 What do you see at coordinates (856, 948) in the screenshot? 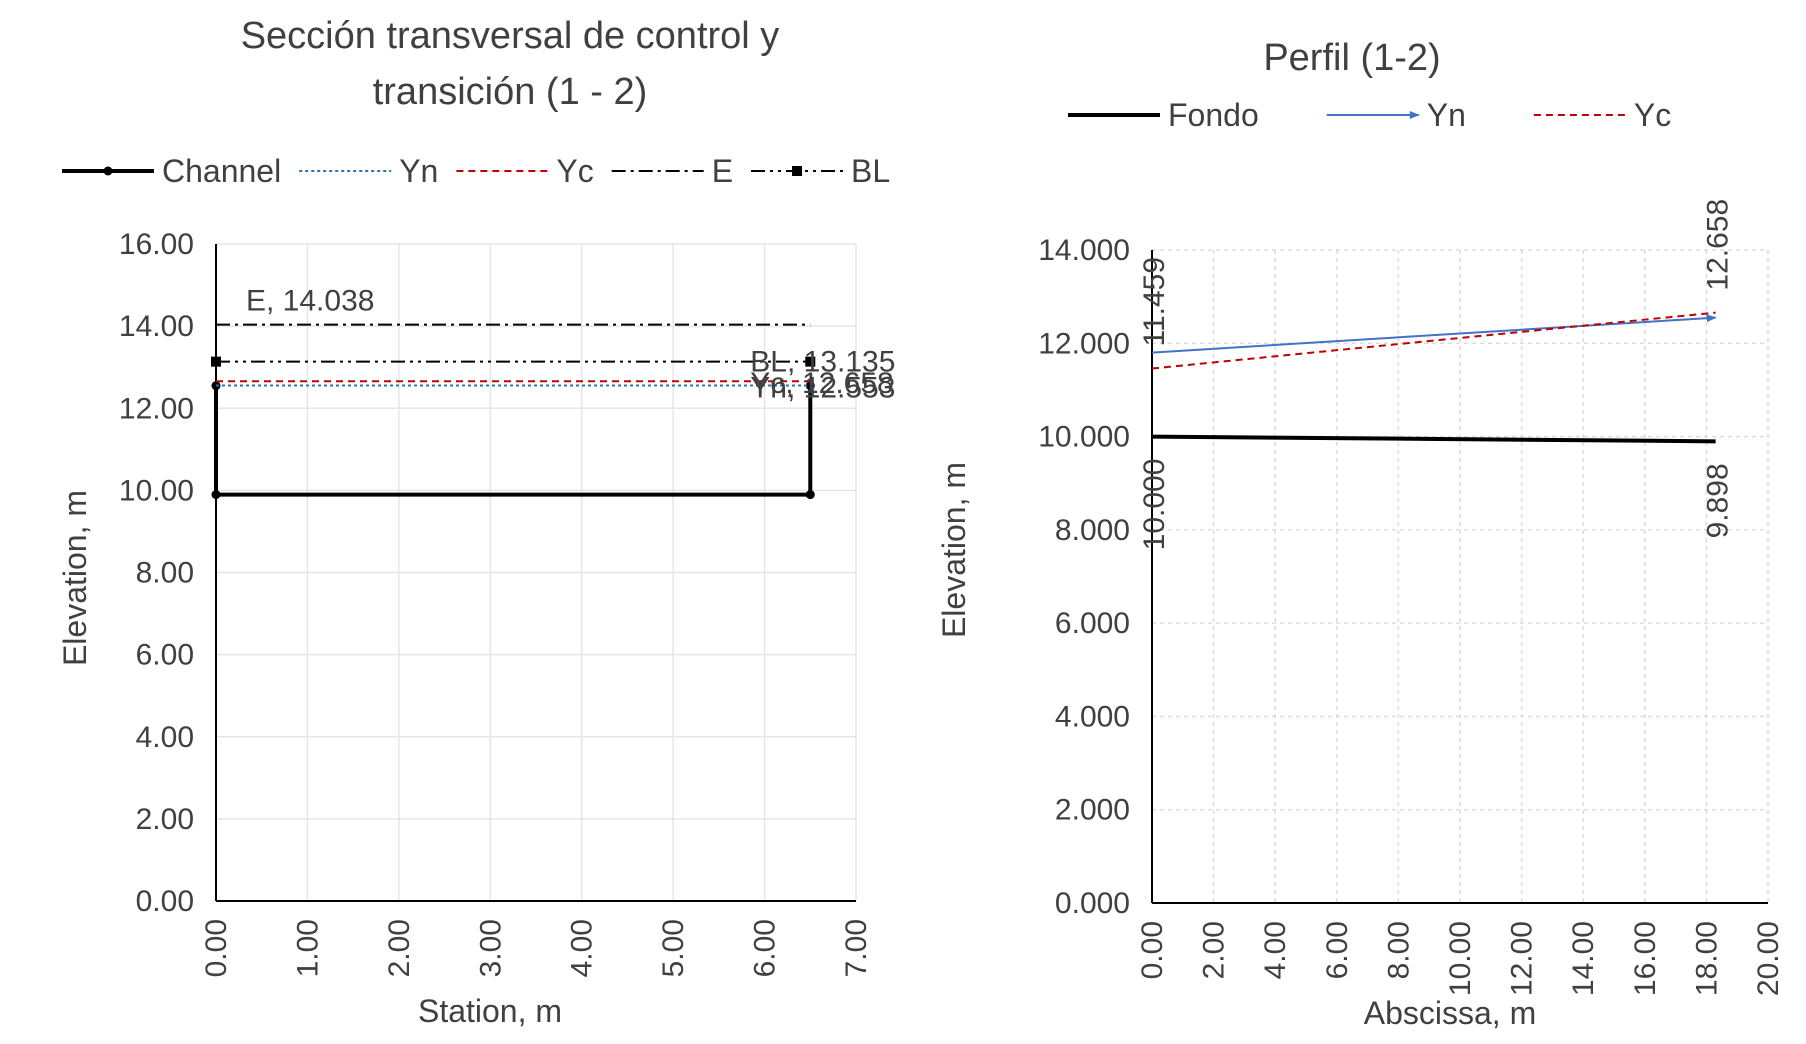
I see `x-tick-label: 7.00` at bounding box center [856, 948].